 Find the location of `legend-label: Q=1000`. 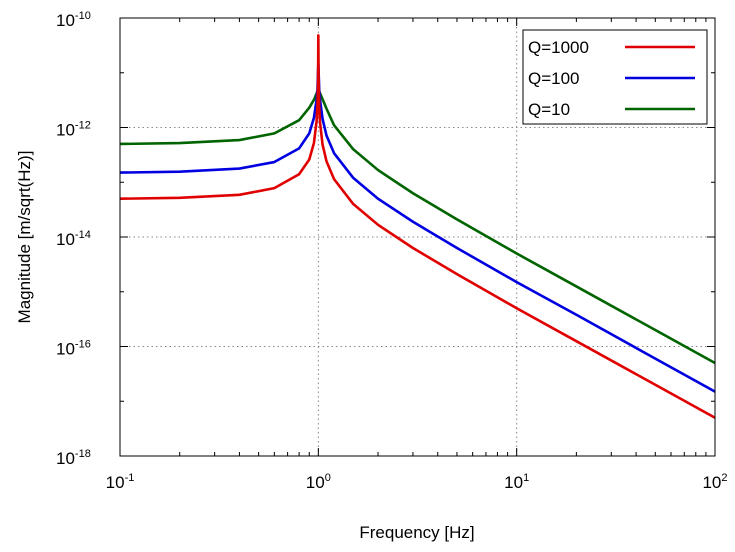

legend-label: Q=1000 is located at coordinates (558, 47).